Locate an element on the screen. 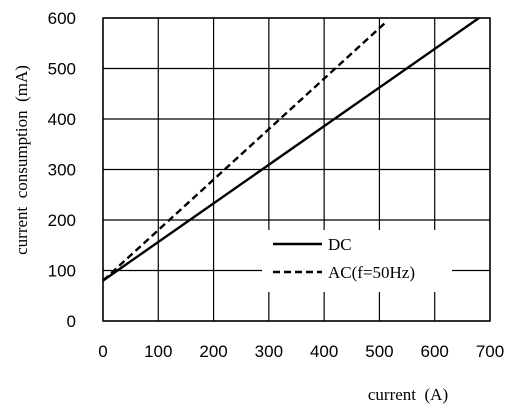 This screenshot has height=407, width=518. x-axis-label: current (A) is located at coordinates (408, 394).